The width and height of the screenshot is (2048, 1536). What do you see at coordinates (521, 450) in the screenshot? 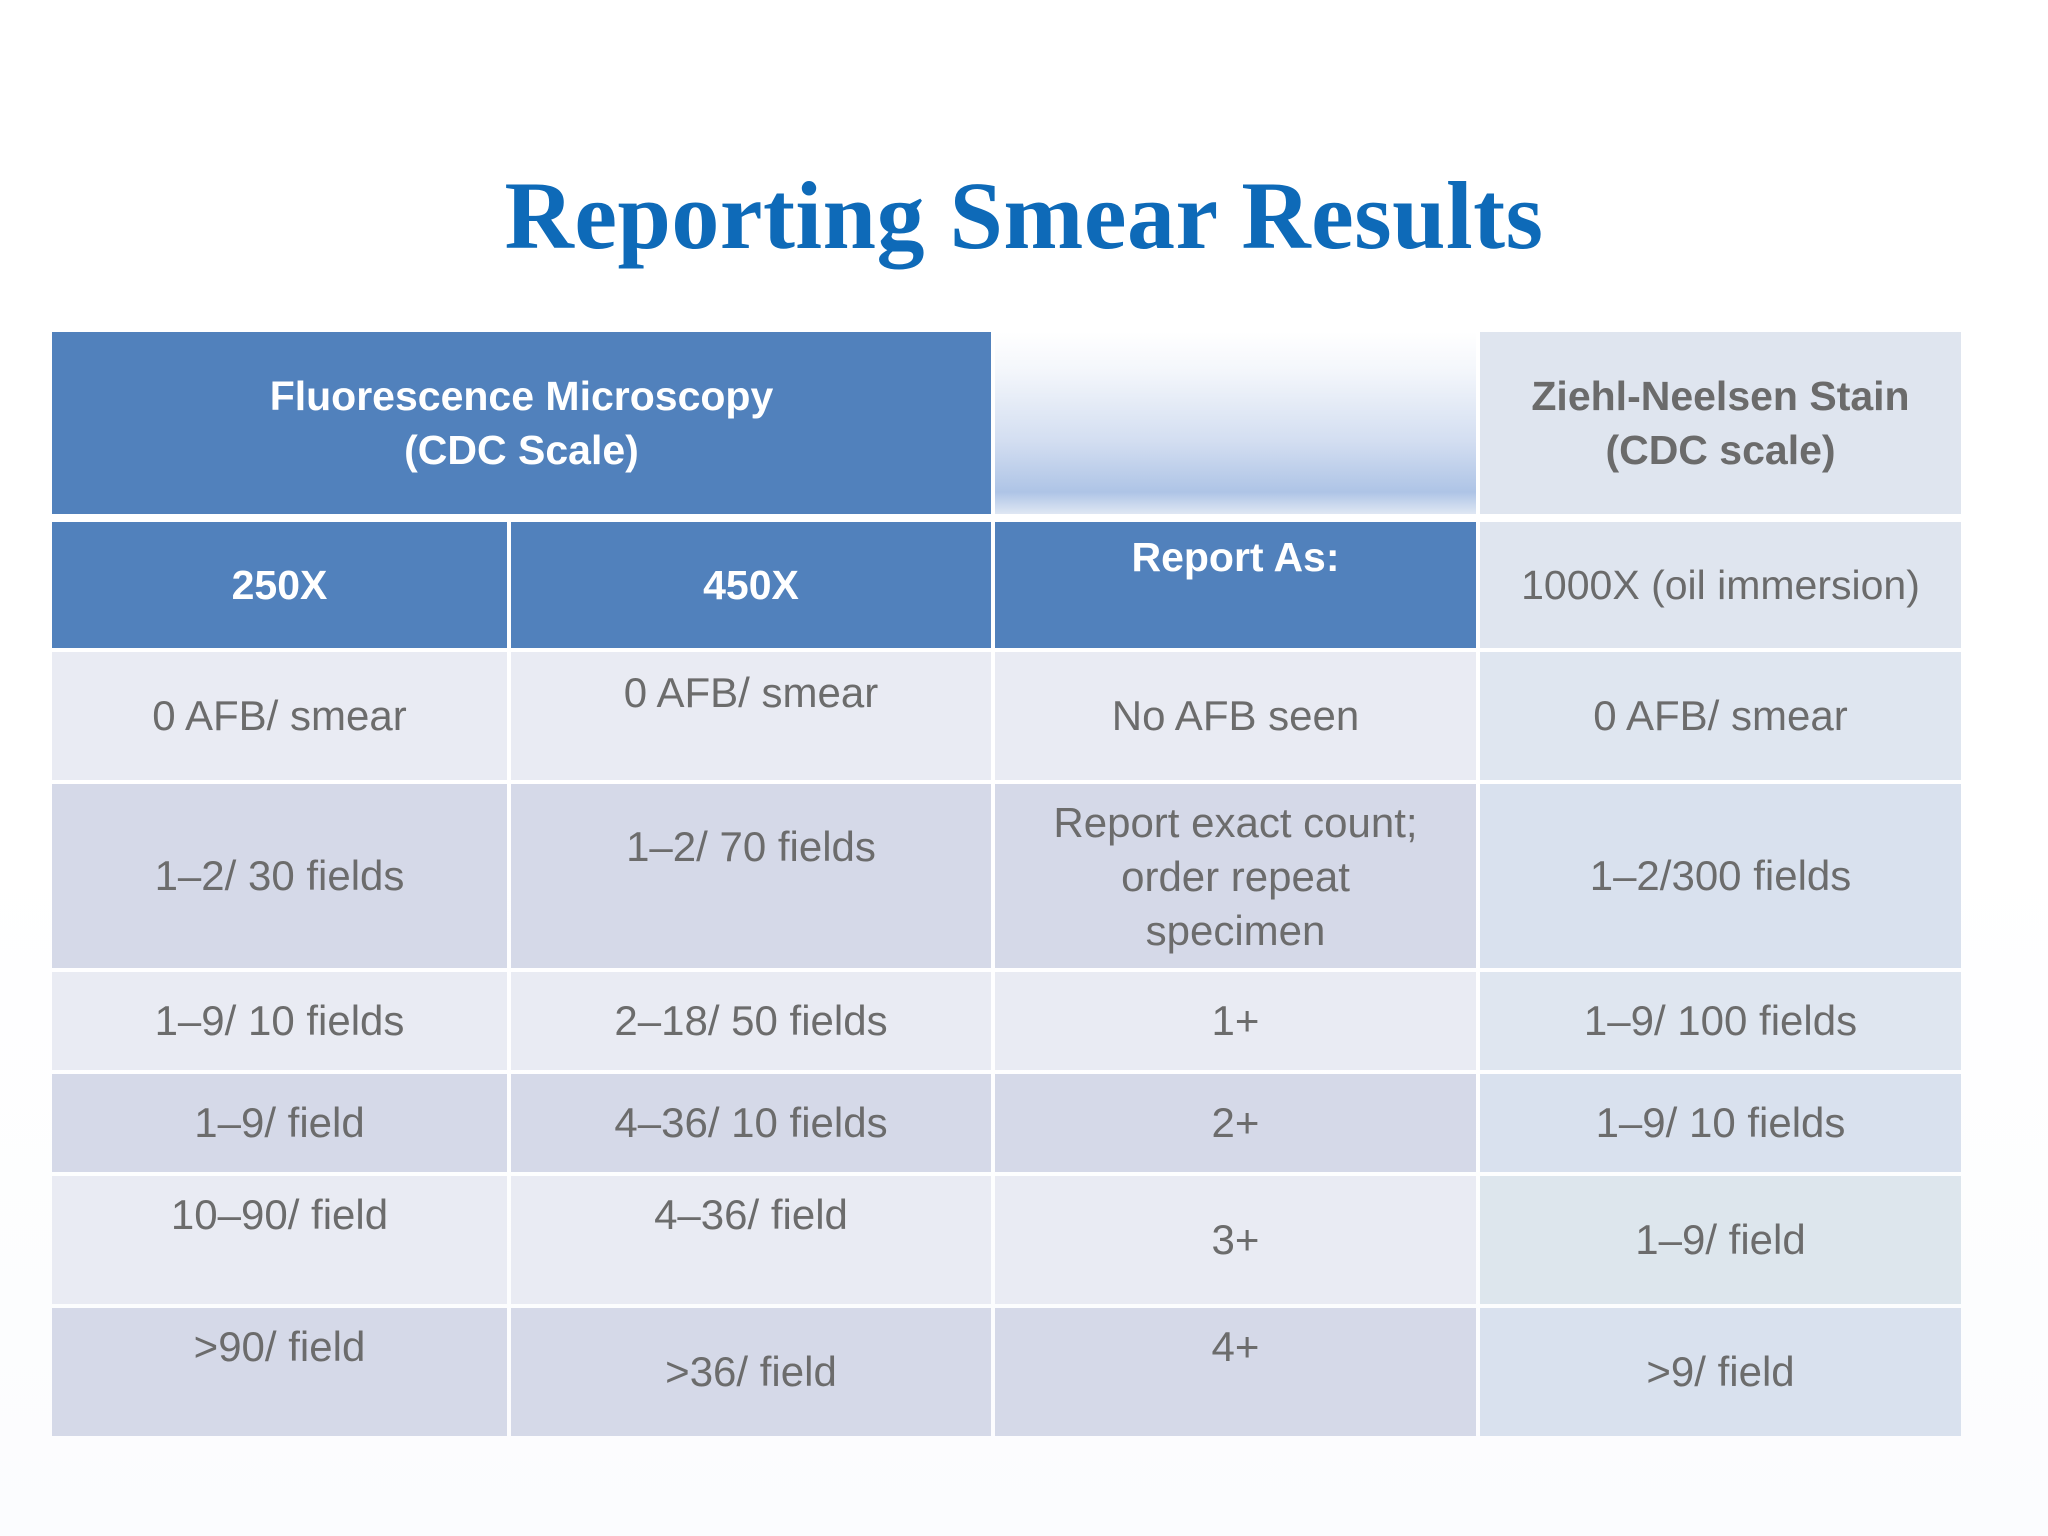
I see `header-fluorescence-line2: (CDC Scale)` at bounding box center [521, 450].